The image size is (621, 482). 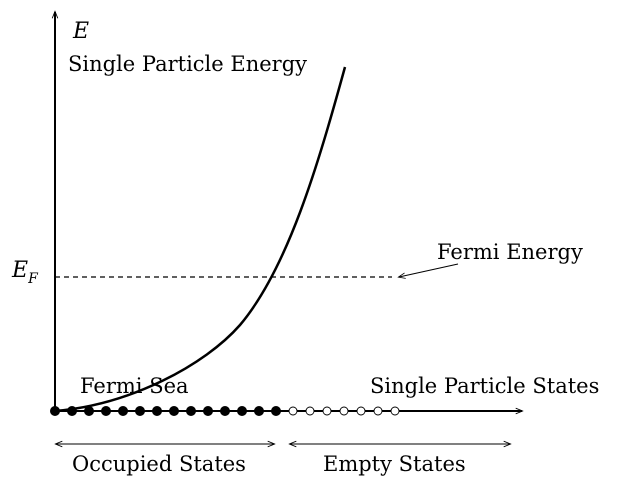 What do you see at coordinates (510, 252) in the screenshot?
I see `fermi-energy-label: Fermi Energy` at bounding box center [510, 252].